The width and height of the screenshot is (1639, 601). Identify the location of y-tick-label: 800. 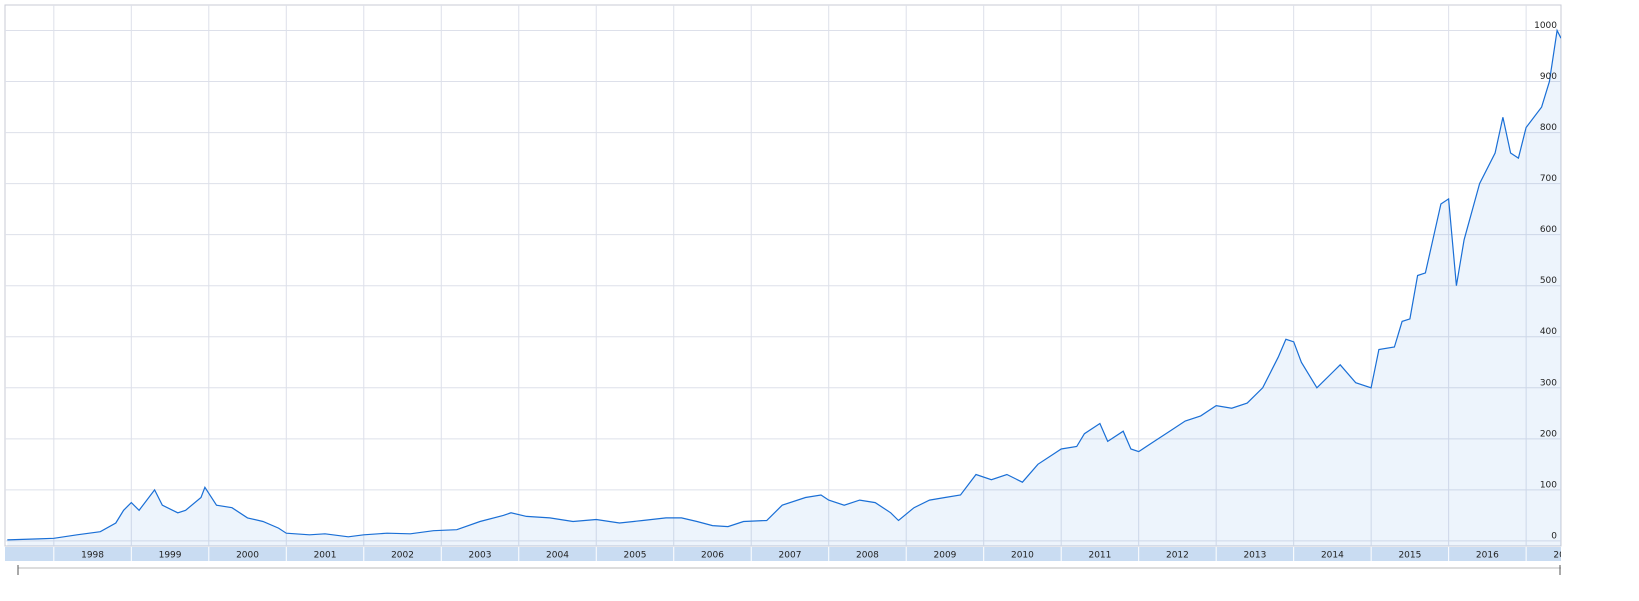
(1548, 128).